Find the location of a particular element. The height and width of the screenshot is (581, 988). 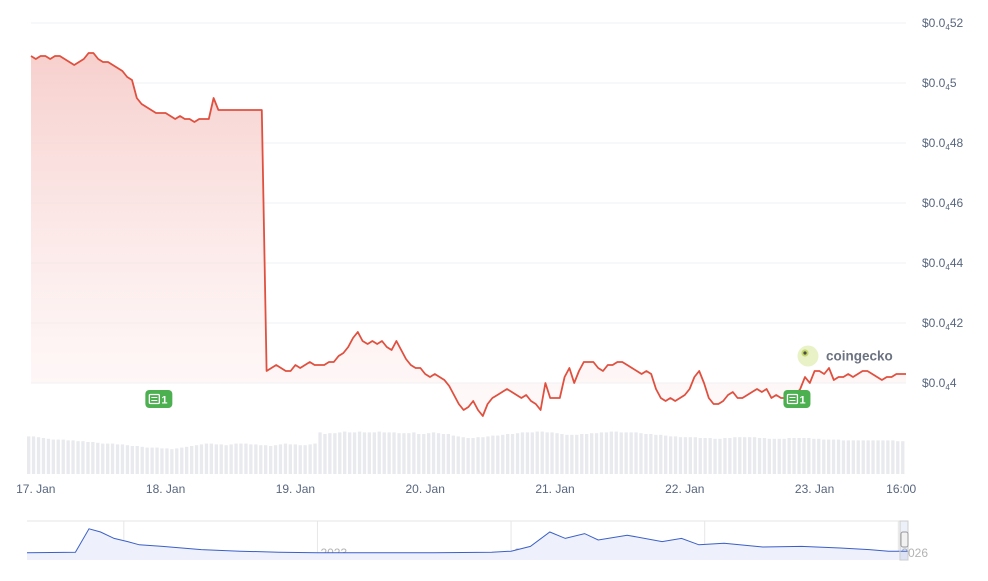

x-tick-label: 16:00 is located at coordinates (901, 489).